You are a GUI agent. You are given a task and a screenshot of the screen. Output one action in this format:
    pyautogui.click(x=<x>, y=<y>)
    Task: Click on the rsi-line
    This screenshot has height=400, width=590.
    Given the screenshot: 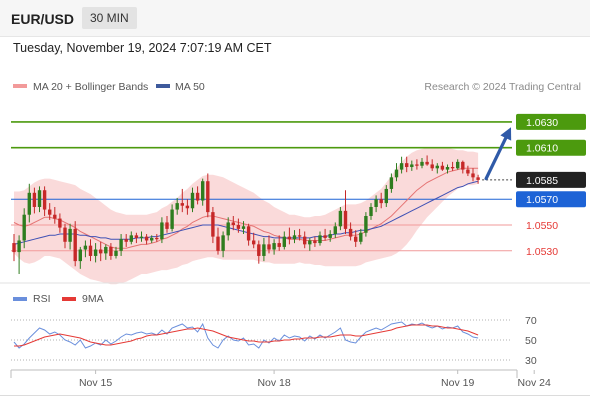 What is the action you would take?
    pyautogui.click(x=246, y=335)
    